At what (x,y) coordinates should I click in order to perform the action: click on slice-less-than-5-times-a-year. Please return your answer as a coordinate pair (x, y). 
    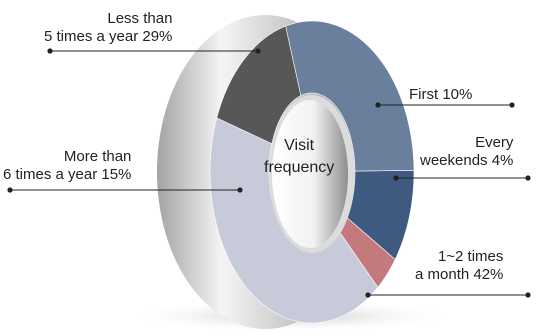
    Looking at the image, I should click on (350, 96).